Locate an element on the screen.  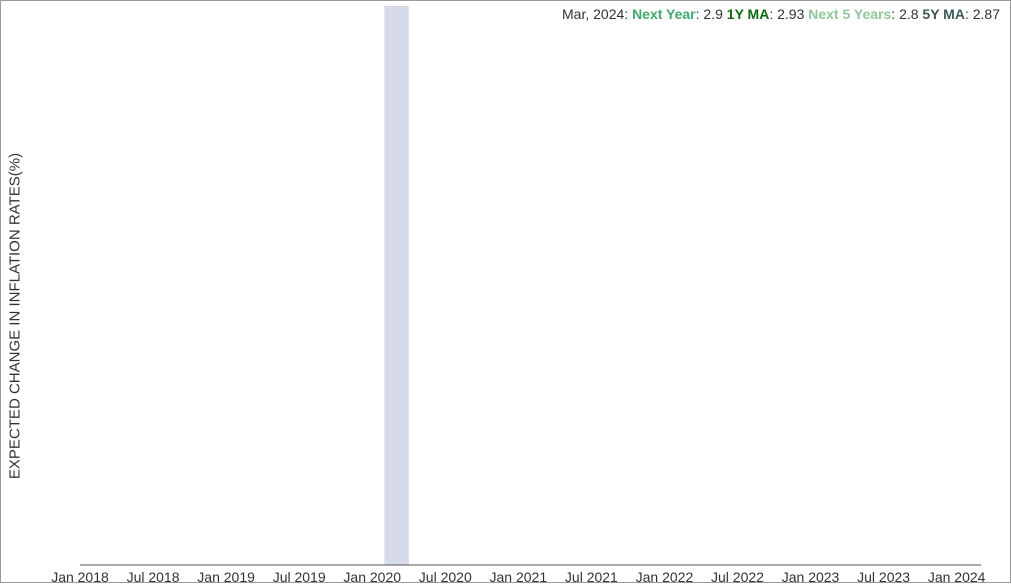
legend-name-next-year: Next Year is located at coordinates (664, 14).